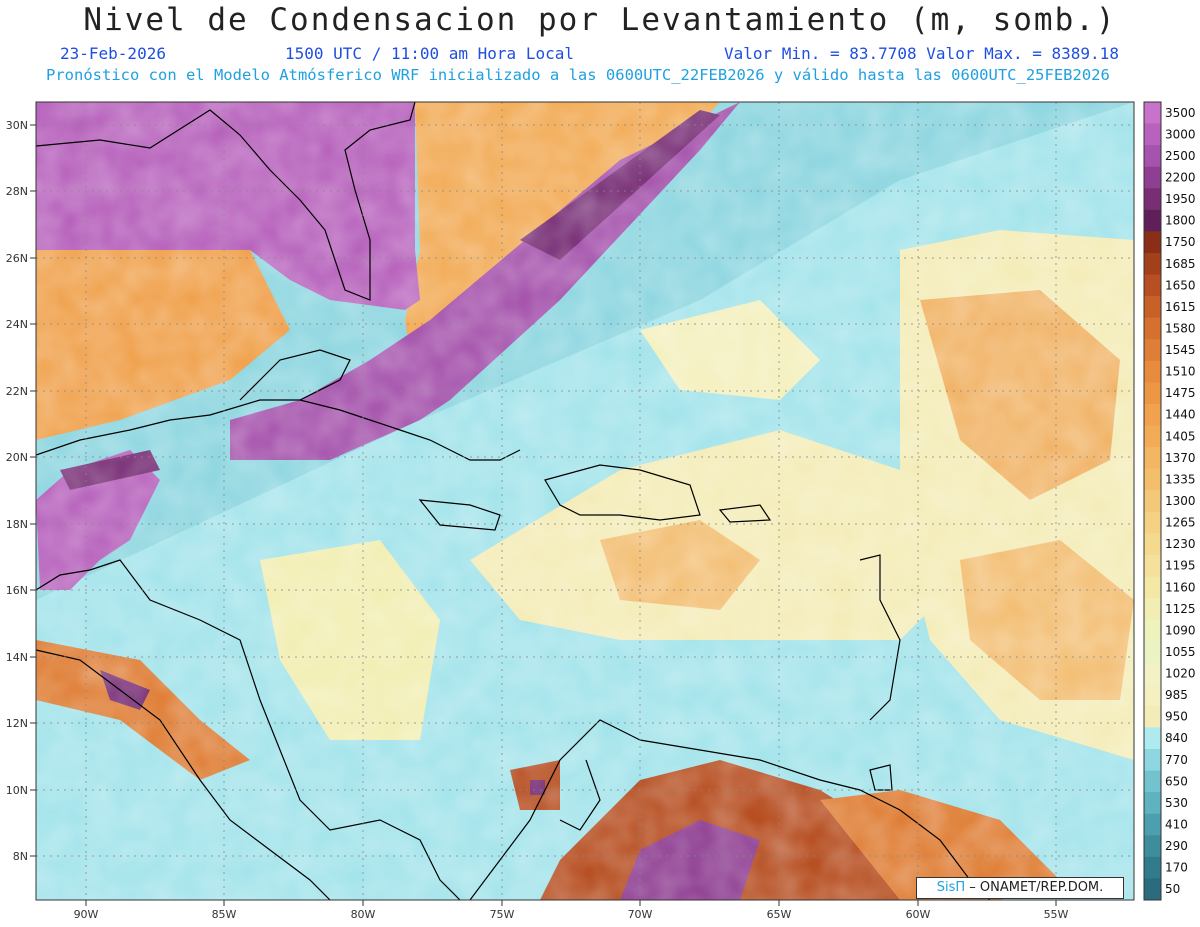  What do you see at coordinates (1180, 156) in the screenshot?
I see `colorbar-label: 2500` at bounding box center [1180, 156].